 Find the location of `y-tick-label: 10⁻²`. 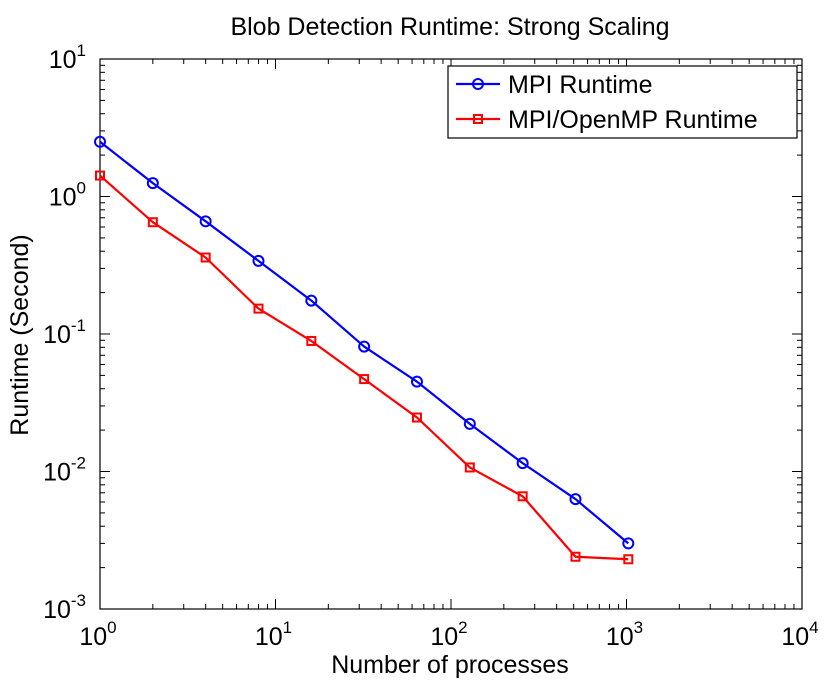

y-tick-label: 10⁻² is located at coordinates (64, 470).